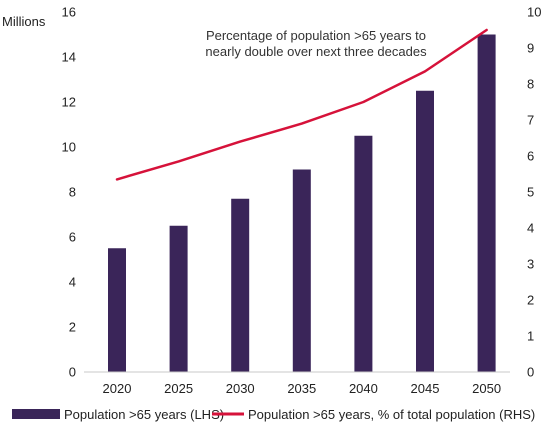  I want to click on left-axis-ticks: 0 2 4 6 8 10 12 14 16, so click(69, 192).